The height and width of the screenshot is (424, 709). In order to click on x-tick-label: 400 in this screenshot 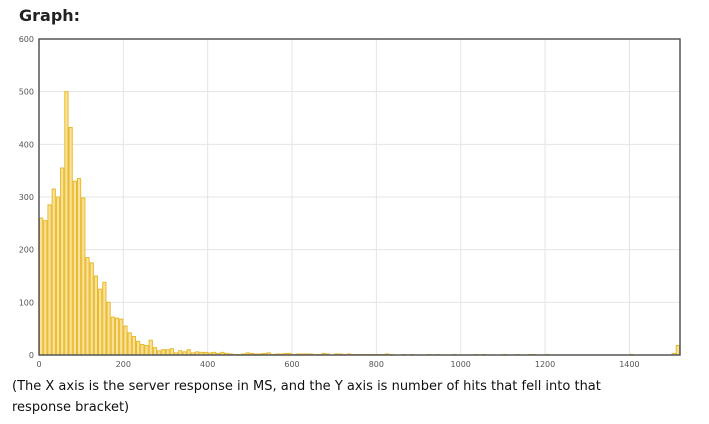, I will do `click(207, 364)`.